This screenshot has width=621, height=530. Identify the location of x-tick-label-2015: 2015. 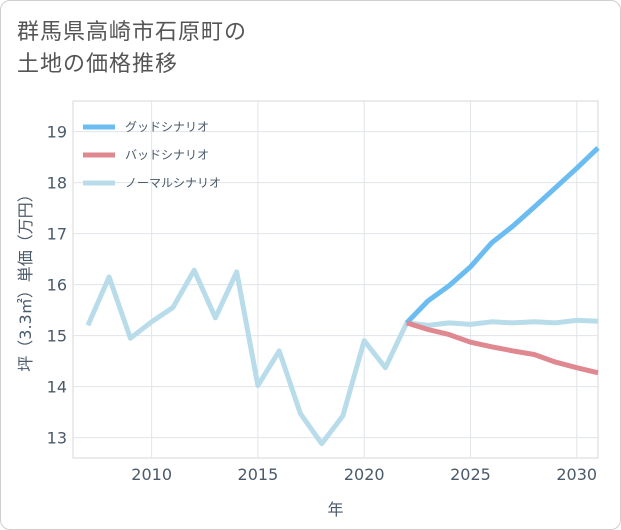
(258, 474).